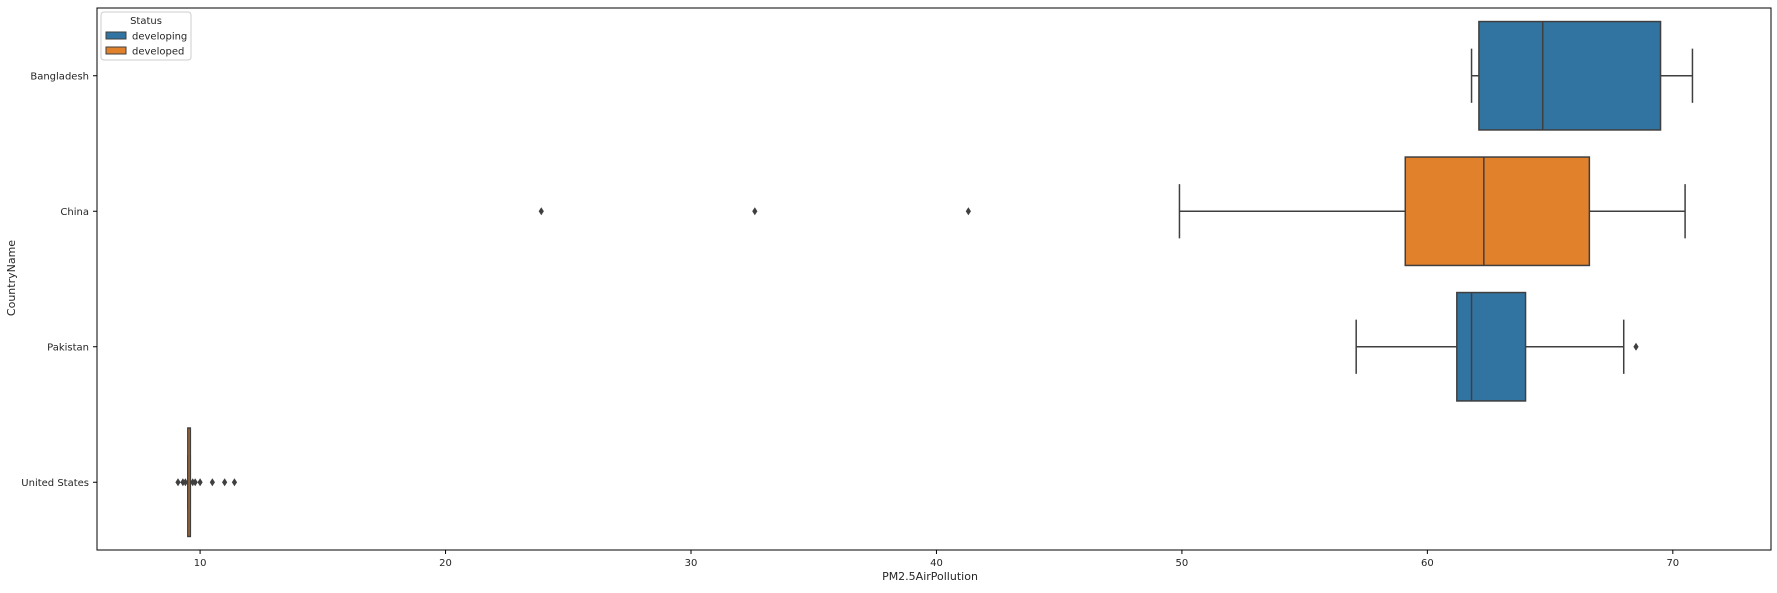 Image resolution: width=1777 pixels, height=593 pixels. What do you see at coordinates (146, 21) in the screenshot?
I see `legend-title: Status` at bounding box center [146, 21].